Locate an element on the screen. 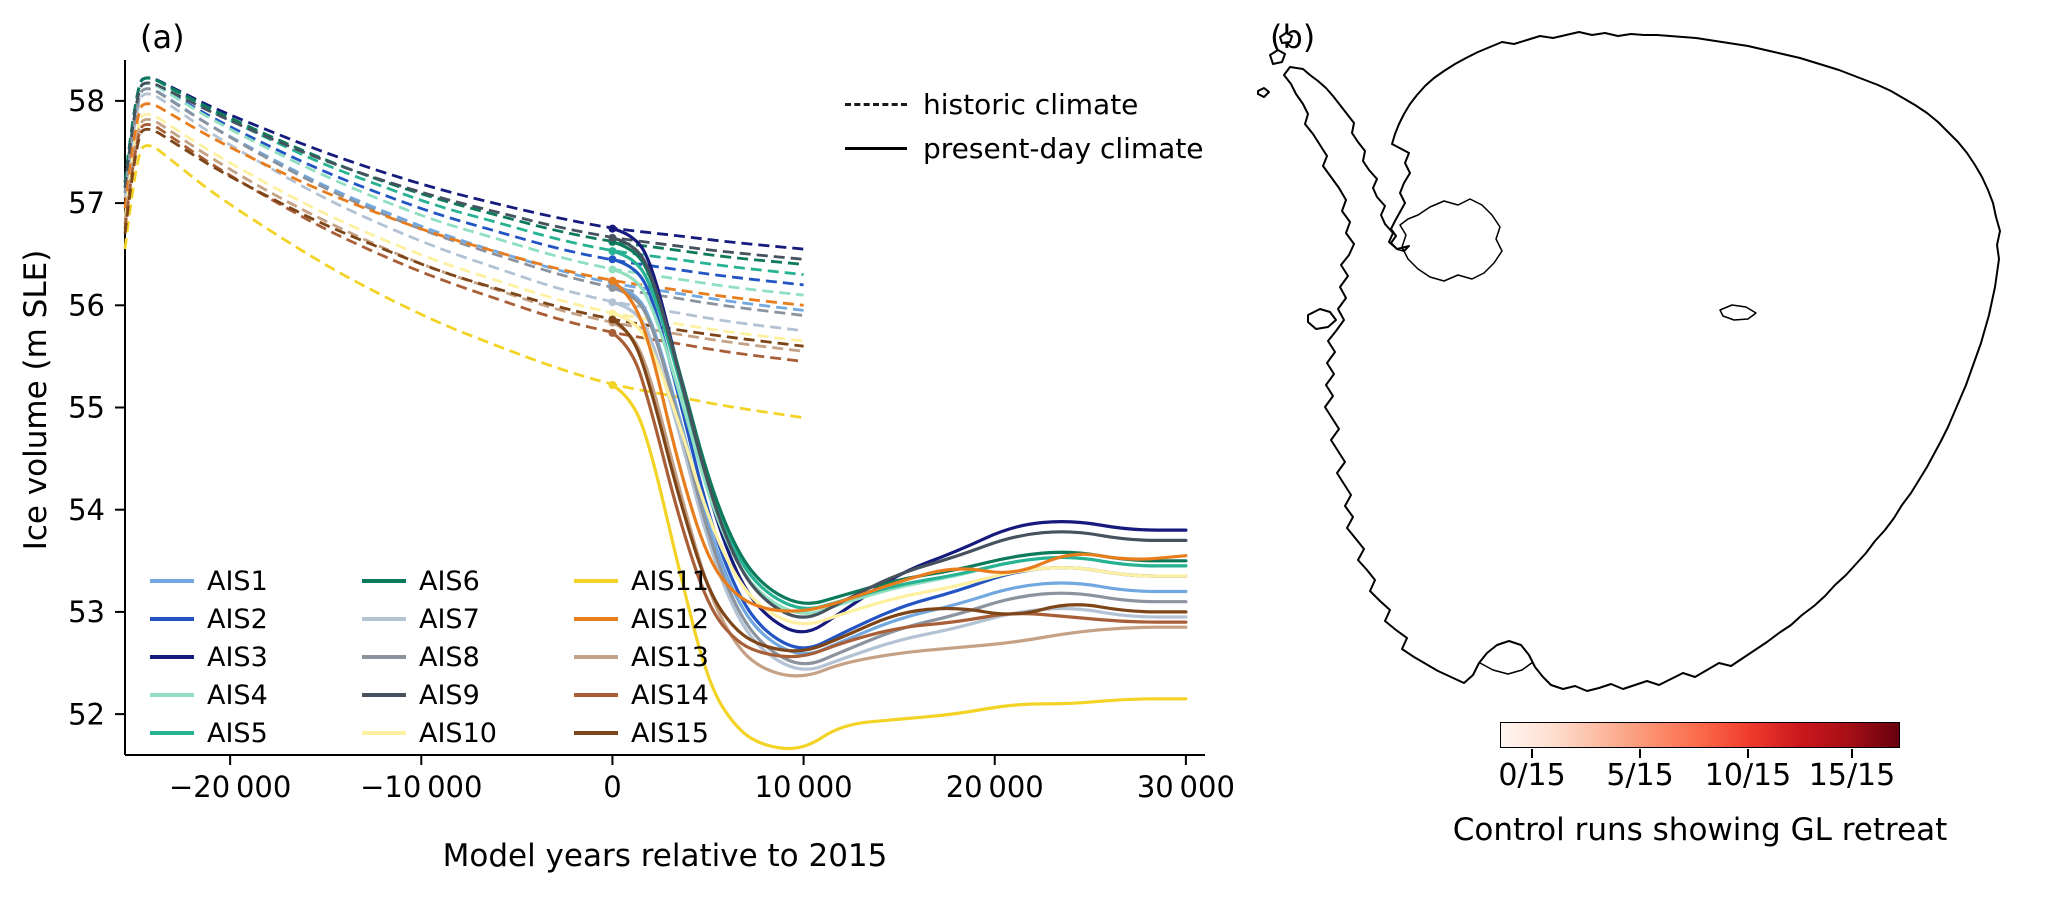  AIS1-historic-line is located at coordinates (463, 199).